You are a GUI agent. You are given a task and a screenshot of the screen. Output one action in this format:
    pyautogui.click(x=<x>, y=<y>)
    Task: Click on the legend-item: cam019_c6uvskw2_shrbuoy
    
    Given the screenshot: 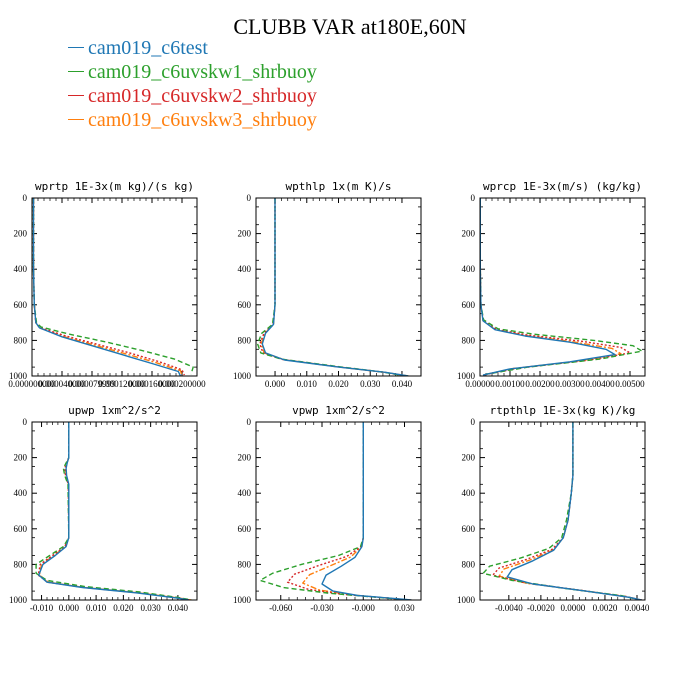 What is the action you would take?
    pyautogui.click(x=192, y=96)
    